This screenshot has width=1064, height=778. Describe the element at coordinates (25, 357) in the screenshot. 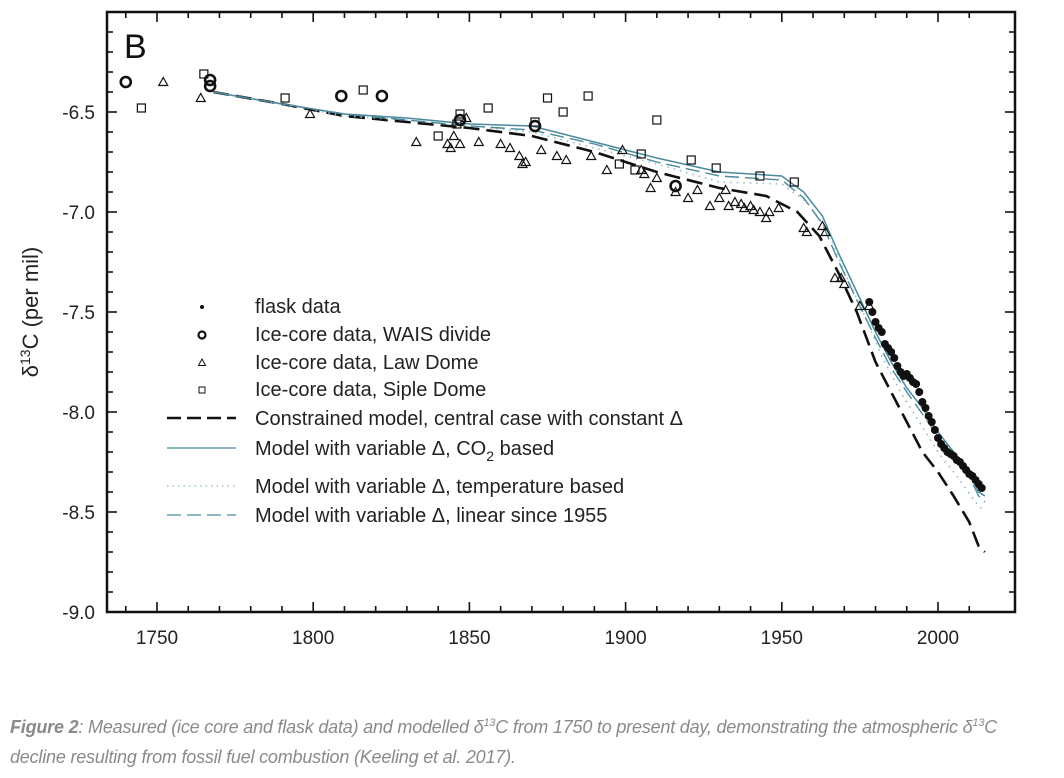

I see `y-axis-label-sup: 13` at that location.